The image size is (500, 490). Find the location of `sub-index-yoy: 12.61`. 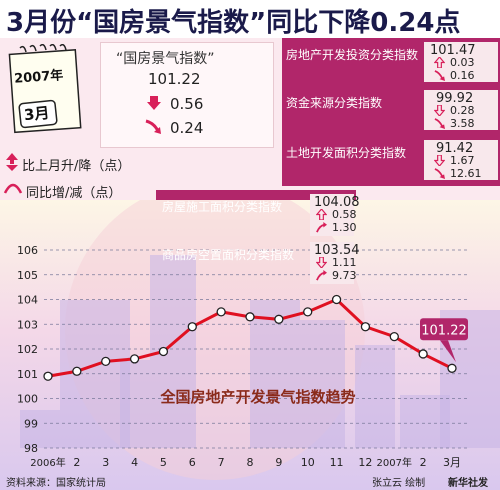

sub-index-yoy: 12.61 is located at coordinates (466, 173).